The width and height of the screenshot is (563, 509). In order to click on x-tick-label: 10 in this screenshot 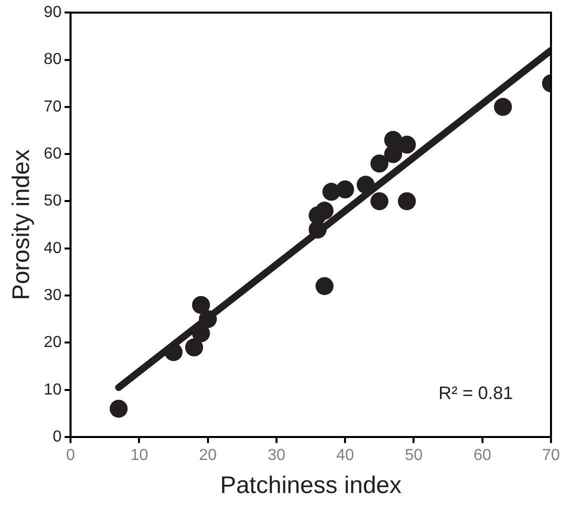, I will do `click(139, 455)`.